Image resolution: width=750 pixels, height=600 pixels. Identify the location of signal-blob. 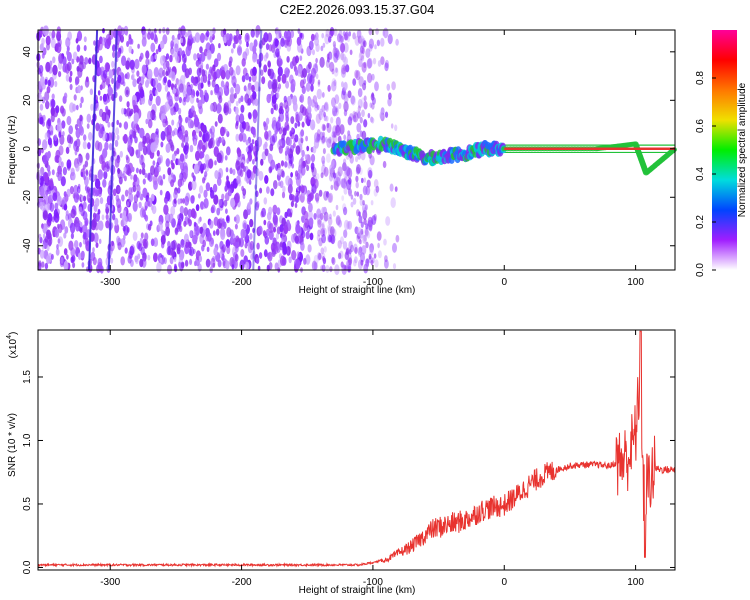
(369, 150).